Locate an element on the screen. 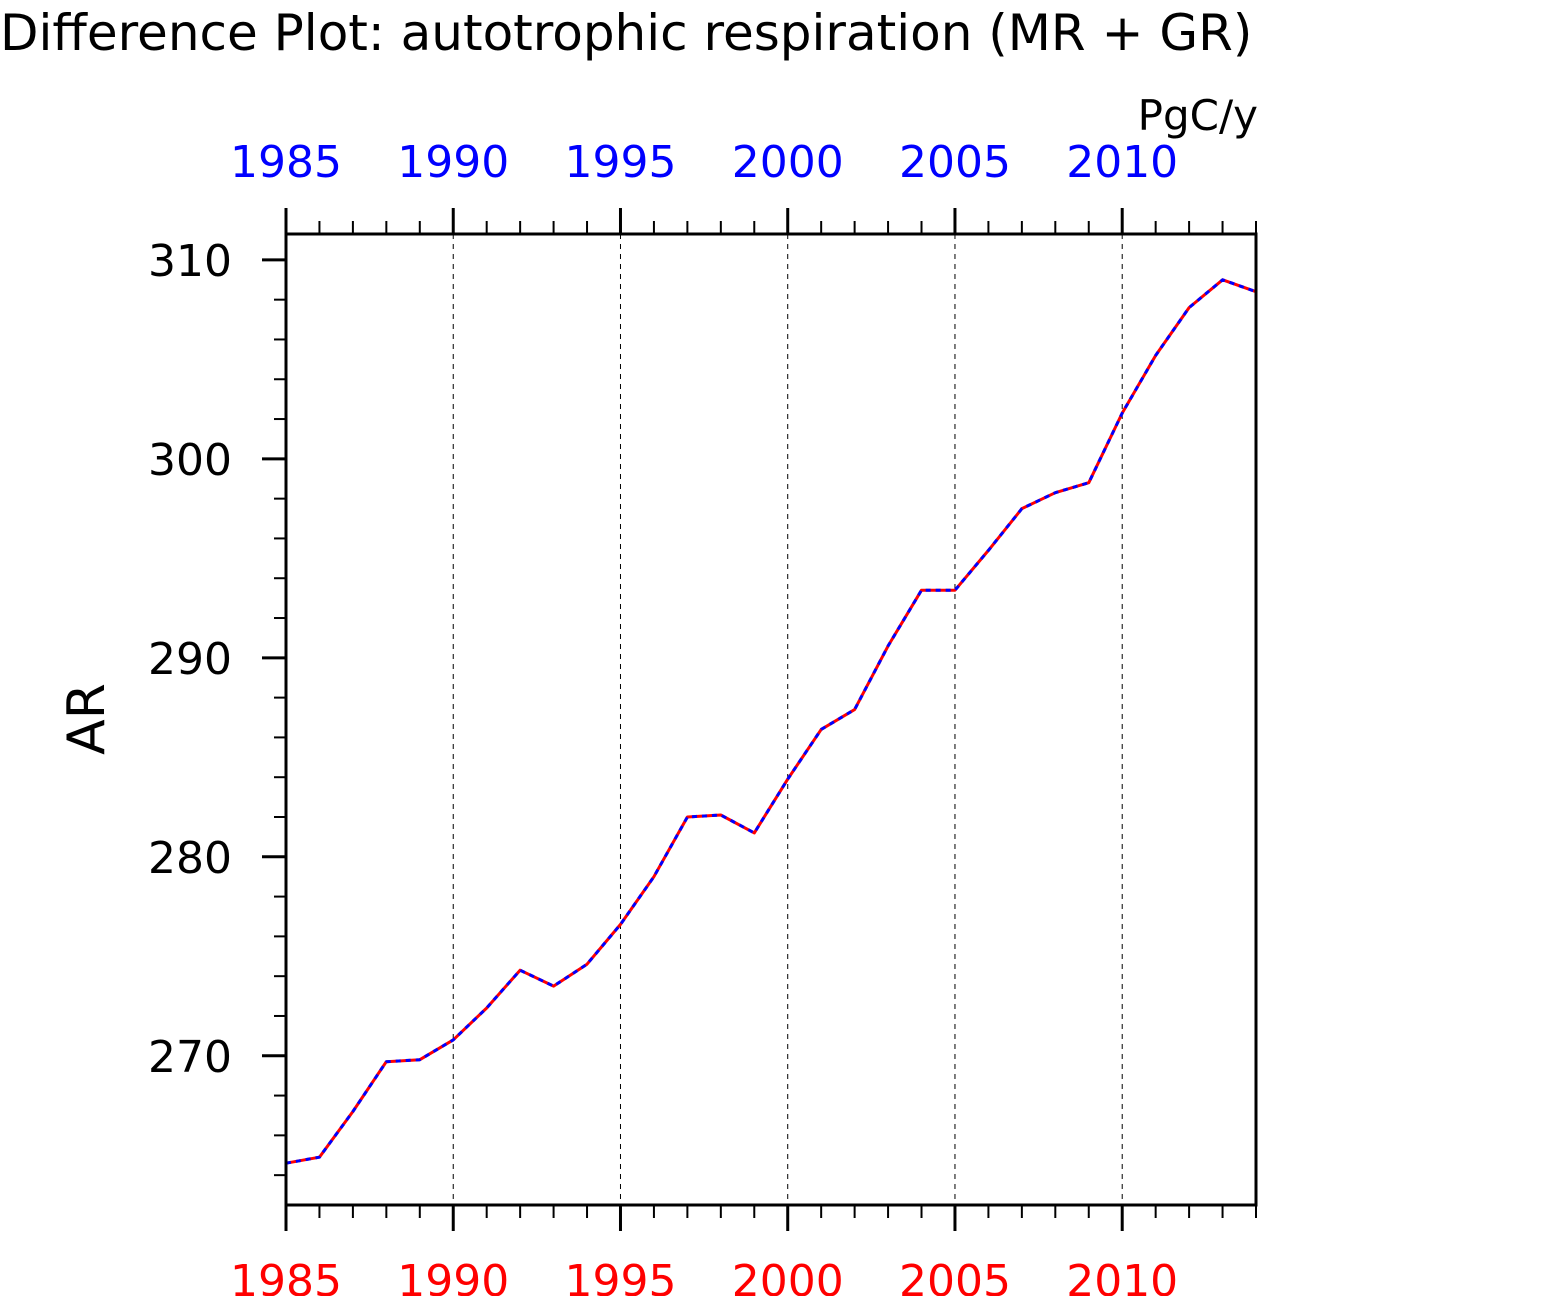  x-tick-label-top-3: 2000 is located at coordinates (788, 162).